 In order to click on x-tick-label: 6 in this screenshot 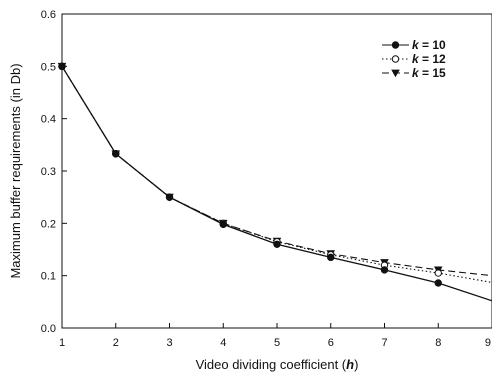, I will do `click(331, 343)`.